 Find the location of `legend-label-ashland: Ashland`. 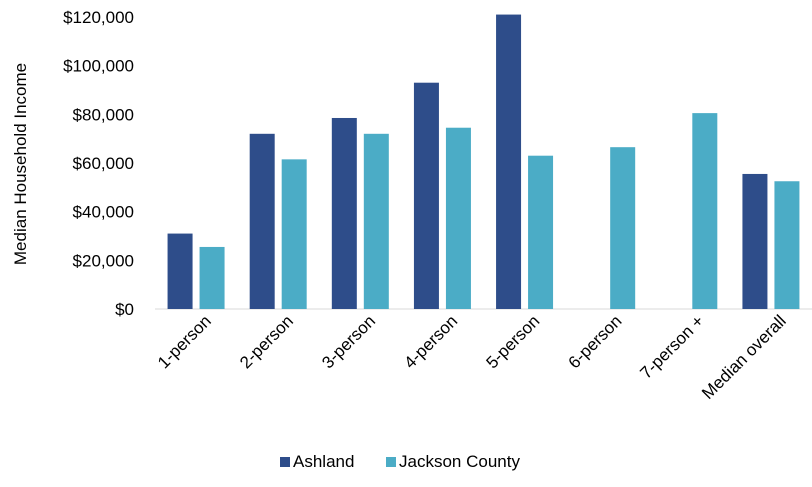

legend-label-ashland: Ashland is located at coordinates (323, 461).